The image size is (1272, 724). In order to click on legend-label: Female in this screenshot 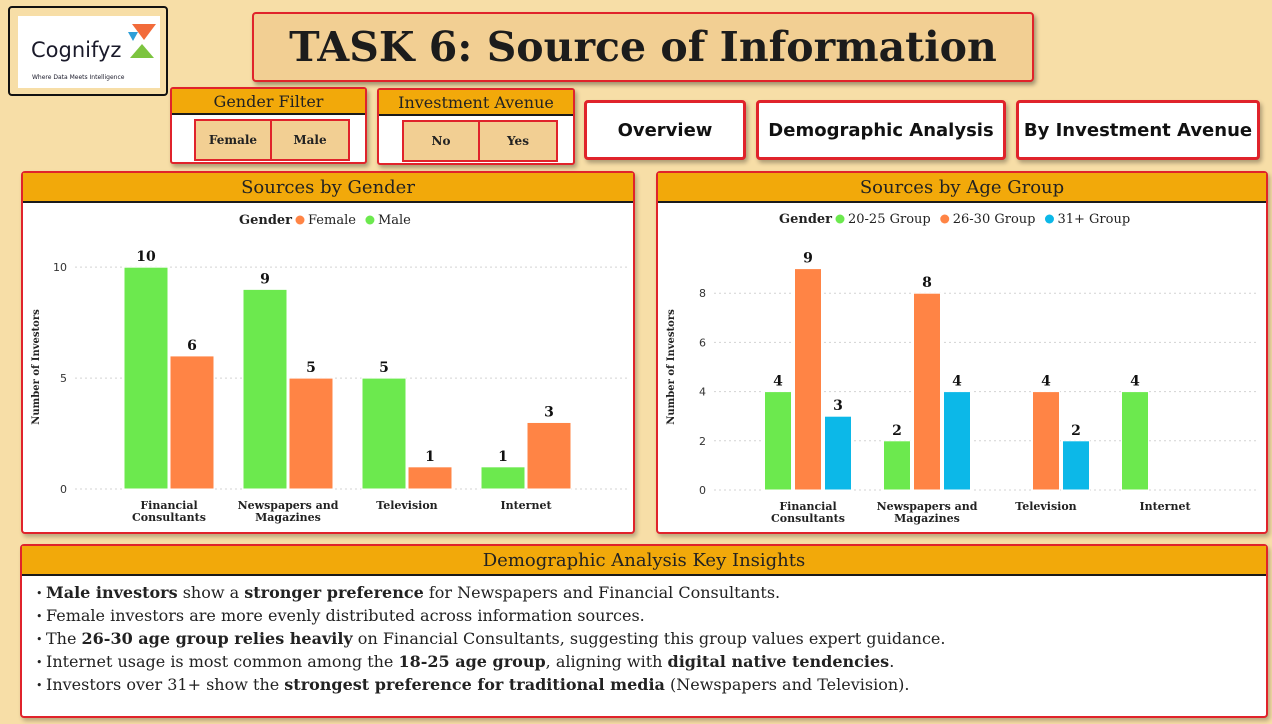, I will do `click(332, 220)`.